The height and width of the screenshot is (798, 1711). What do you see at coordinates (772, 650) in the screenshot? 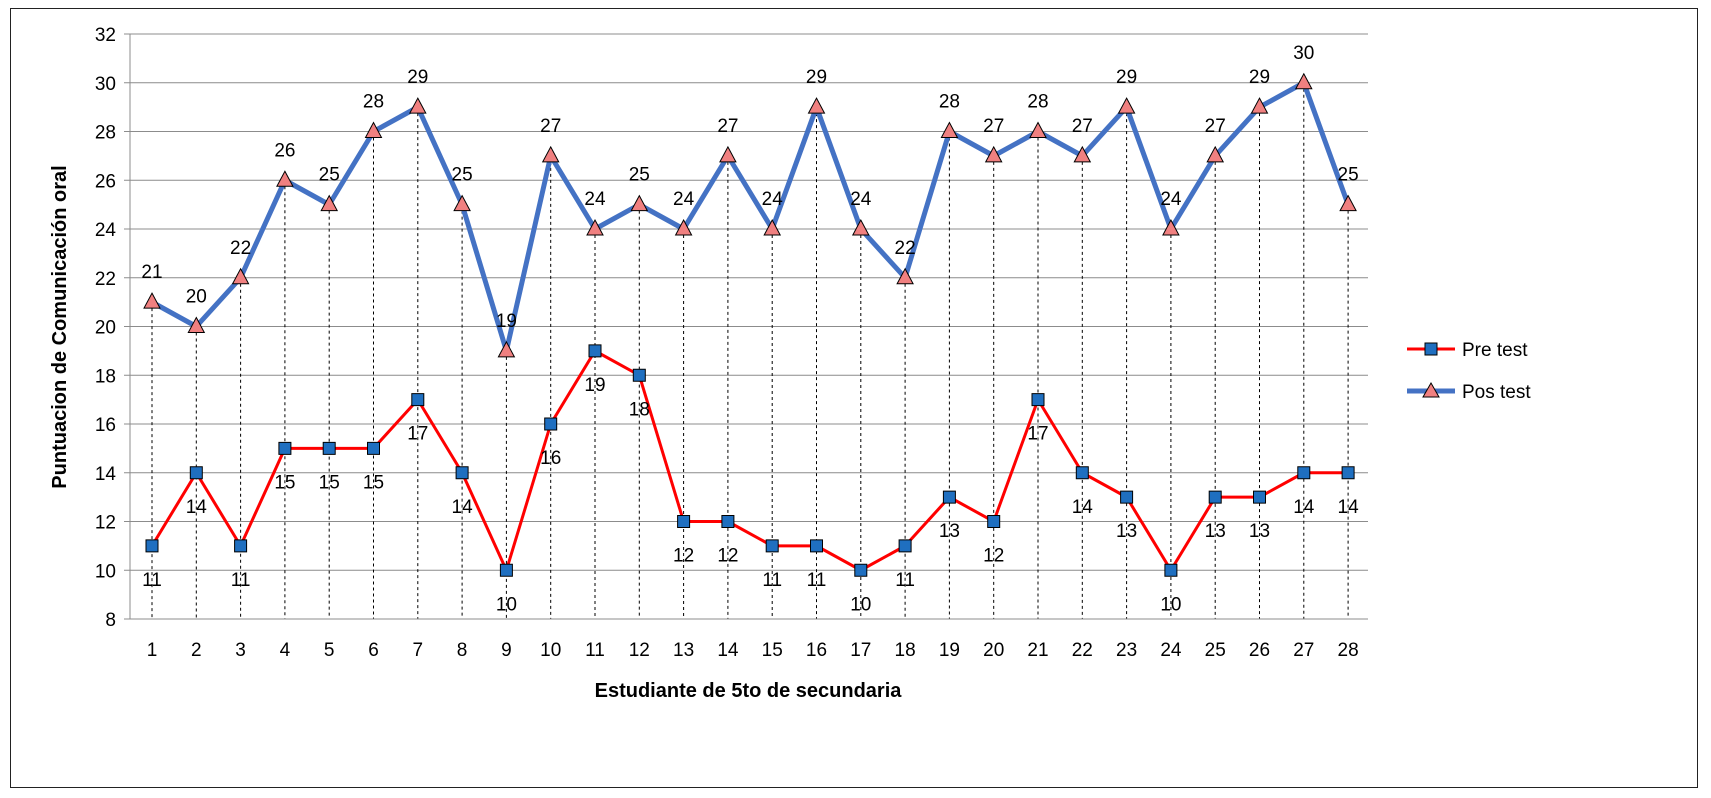
I see `x-tick-label: 15` at bounding box center [772, 650].